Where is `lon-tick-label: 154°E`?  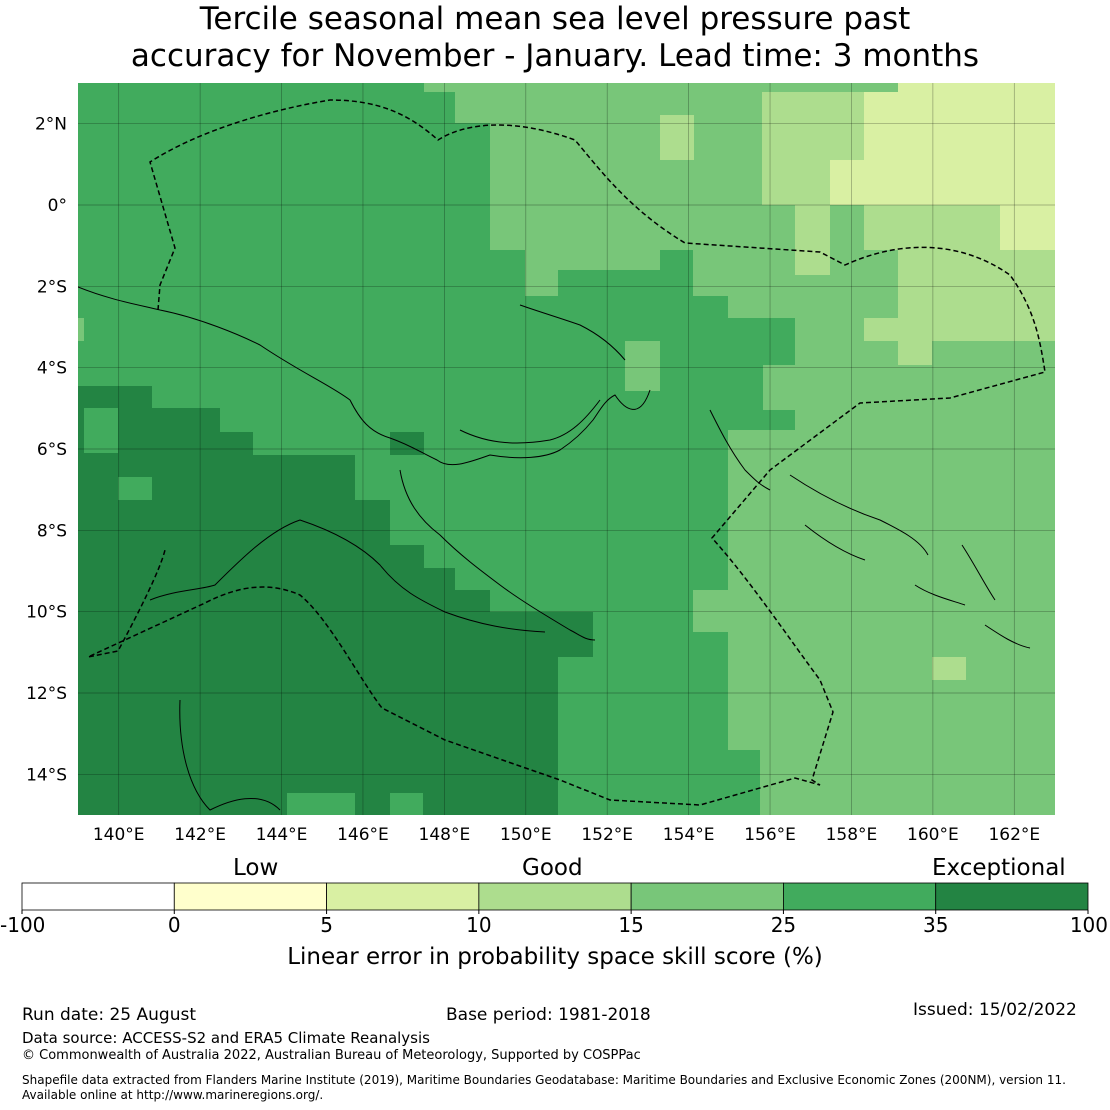
lon-tick-label: 154°E is located at coordinates (689, 835).